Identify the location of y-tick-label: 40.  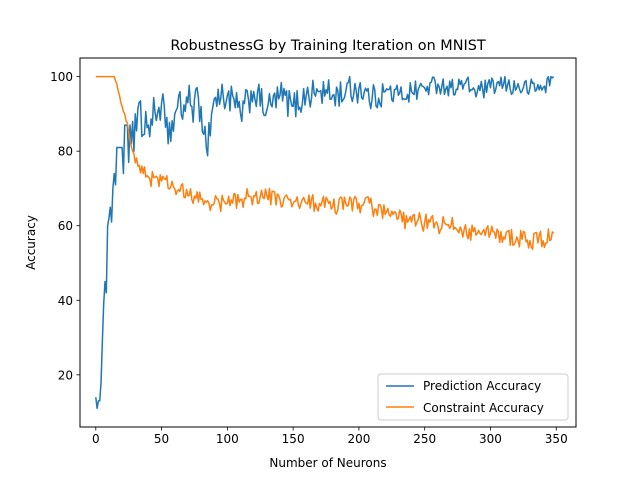
(65, 301).